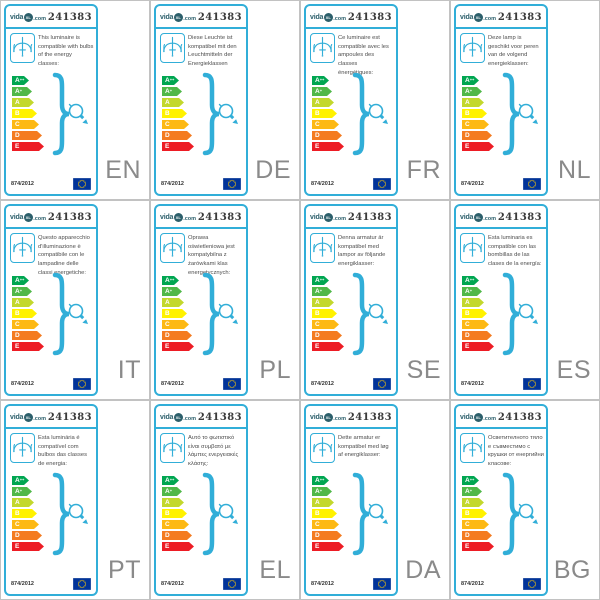 The height and width of the screenshot is (600, 600). What do you see at coordinates (423, 570) in the screenshot?
I see `language-code: DA` at bounding box center [423, 570].